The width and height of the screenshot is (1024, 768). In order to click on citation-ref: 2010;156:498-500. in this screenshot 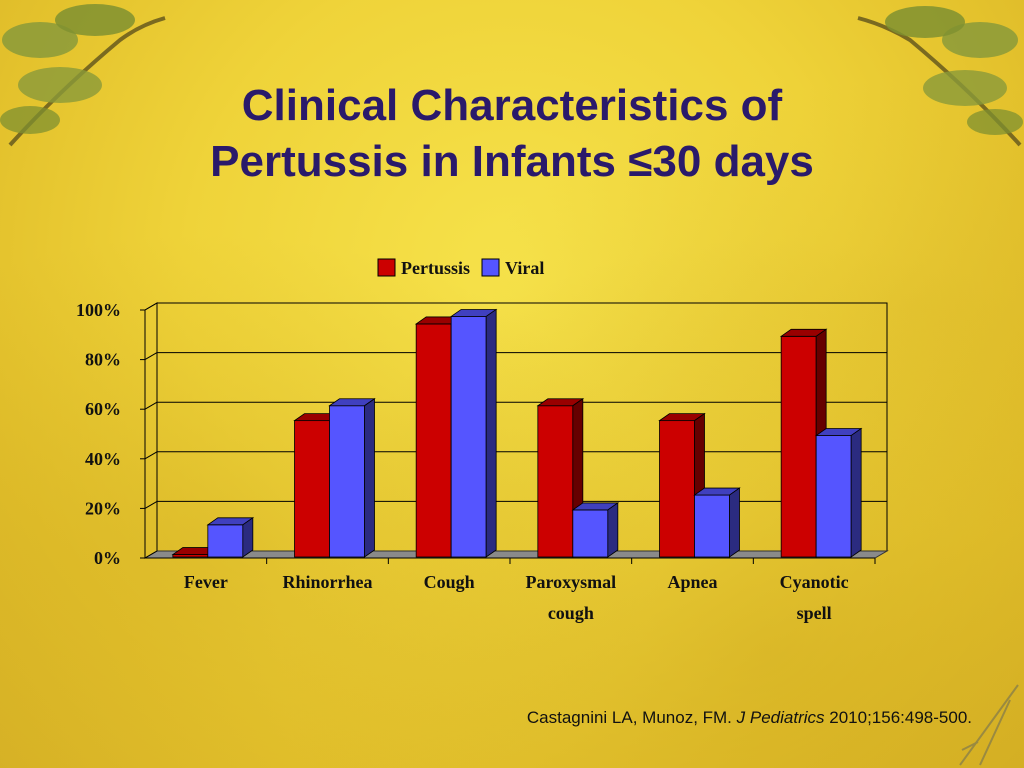, I will do `click(900, 717)`.